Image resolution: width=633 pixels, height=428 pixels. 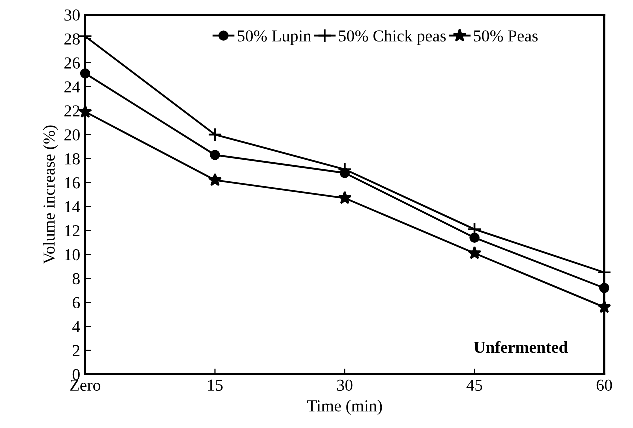 What do you see at coordinates (72, 183) in the screenshot?
I see `y-tick-label: 16` at bounding box center [72, 183].